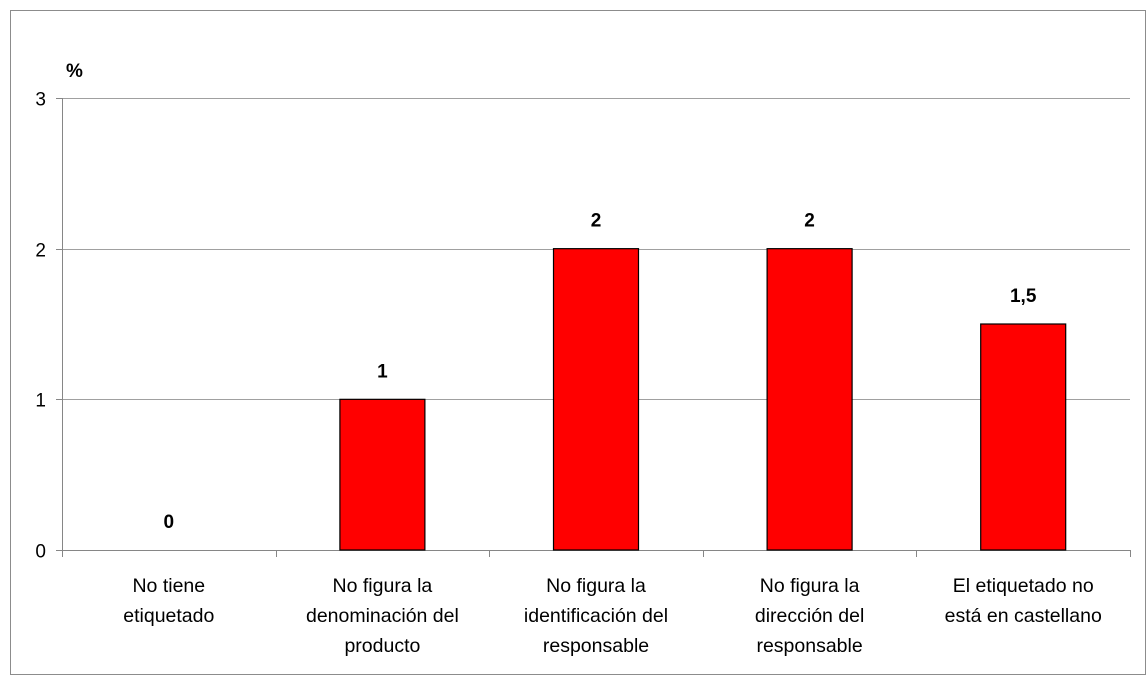 Image resolution: width=1148 pixels, height=677 pixels. I want to click on x-tick-label-line: dirección del, so click(809, 616).